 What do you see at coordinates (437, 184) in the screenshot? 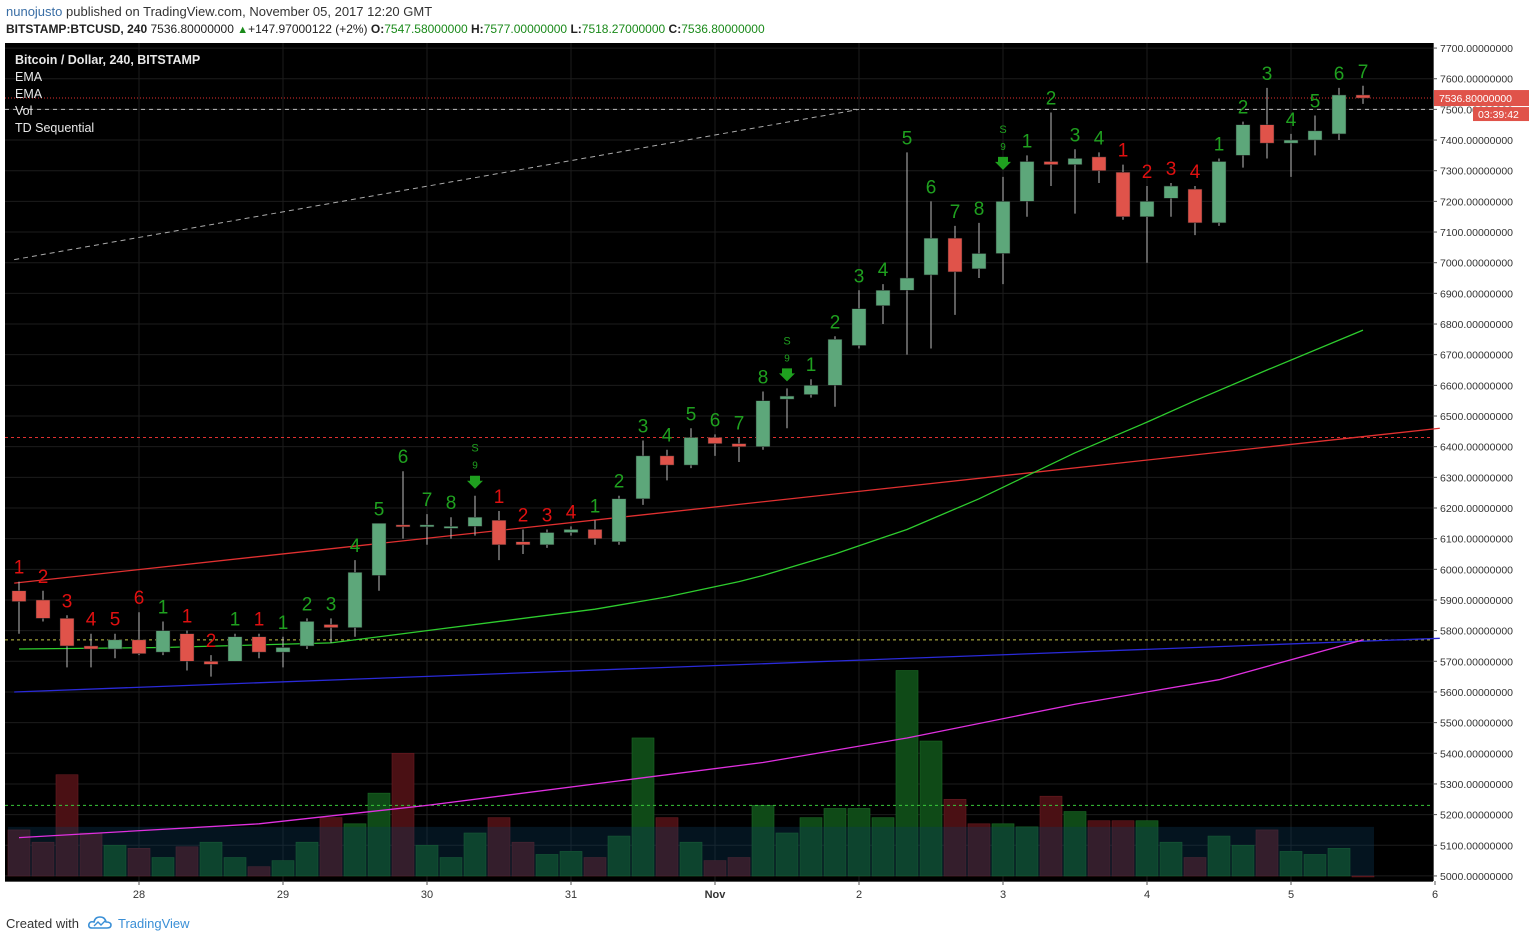
I see `trend-line` at bounding box center [437, 184].